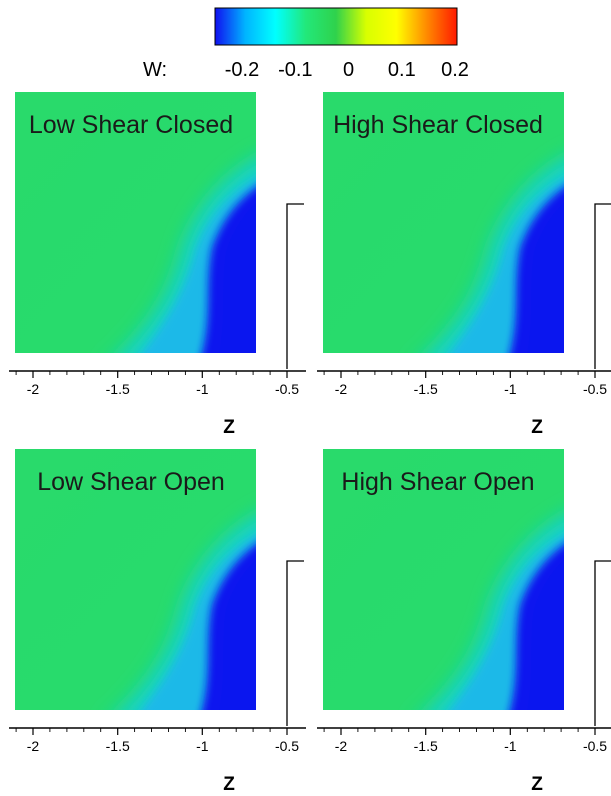 Image resolution: width=611 pixels, height=796 pixels. I want to click on colorbar: W: -0.2 -0.1 0 0.1 0.2, so click(306, 44).